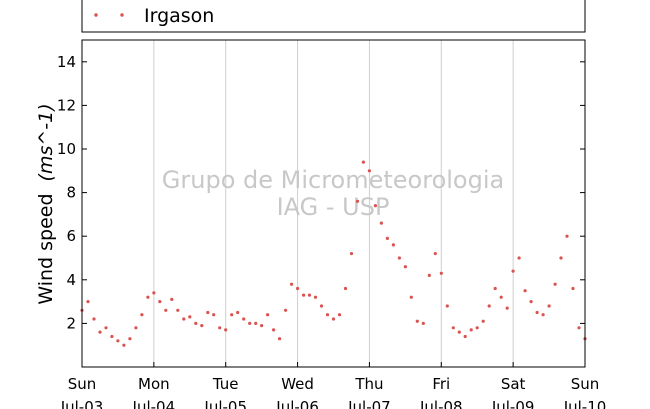 Image resolution: width=650 pixels, height=409 pixels. I want to click on x-tick-date: Jul-08, so click(441, 403).